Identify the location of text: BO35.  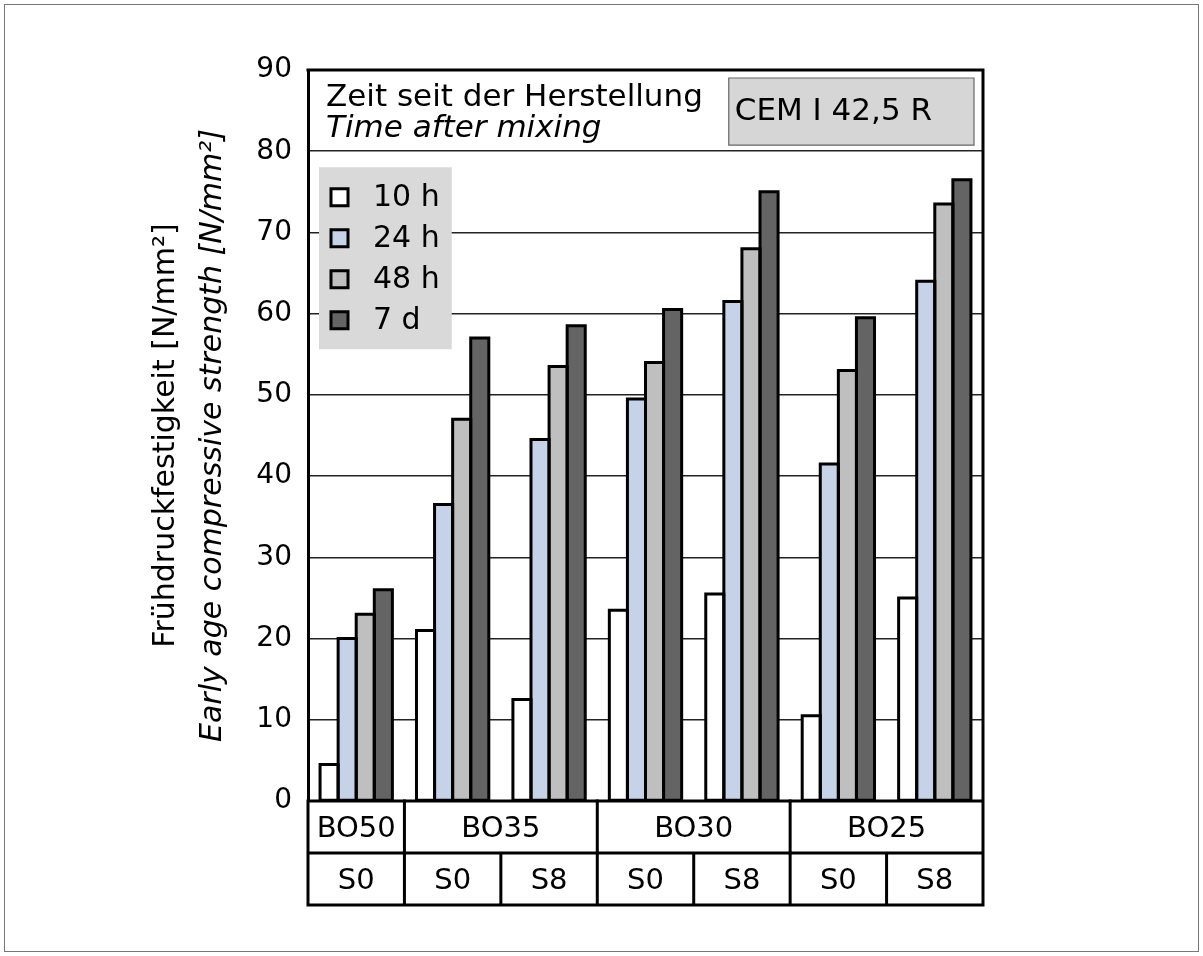
(501, 826).